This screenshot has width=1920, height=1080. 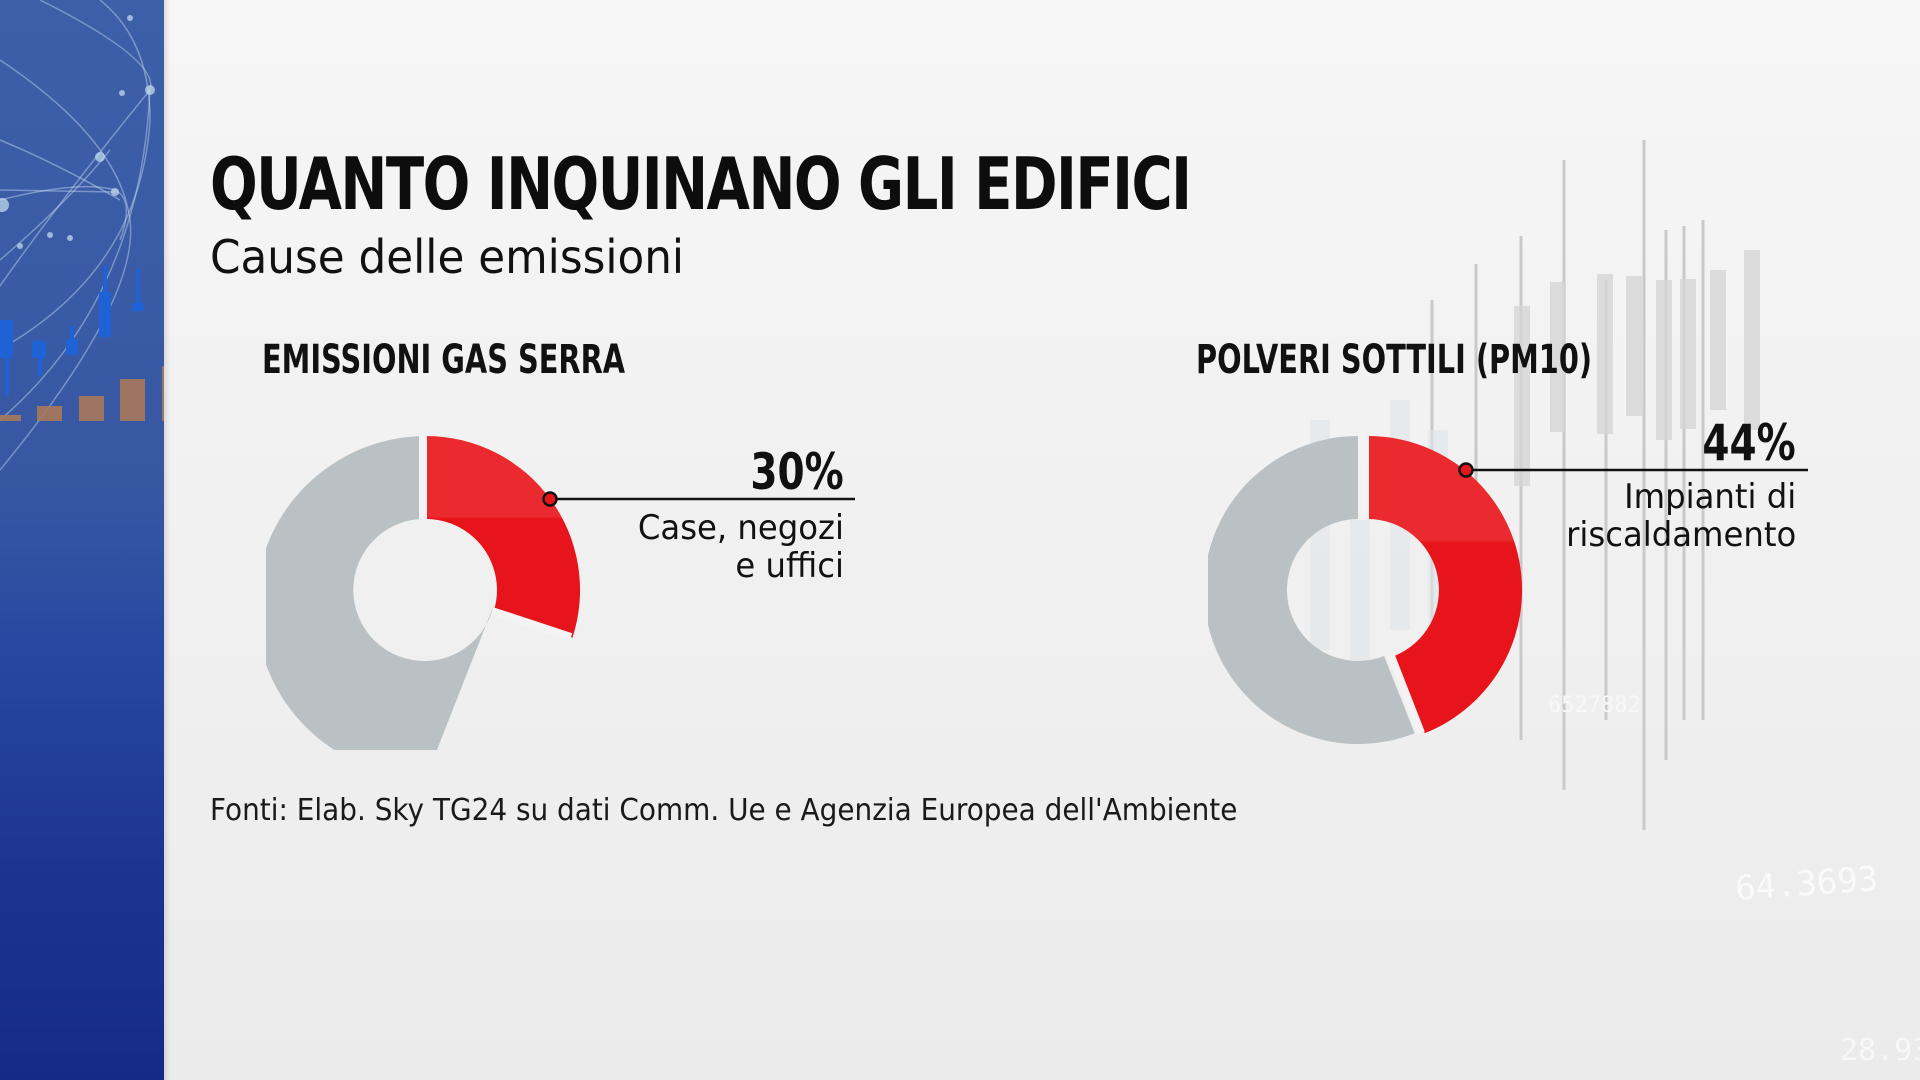 What do you see at coordinates (1680, 516) in the screenshot?
I see `chart-2-category-label: Impianti di riscaldamento` at bounding box center [1680, 516].